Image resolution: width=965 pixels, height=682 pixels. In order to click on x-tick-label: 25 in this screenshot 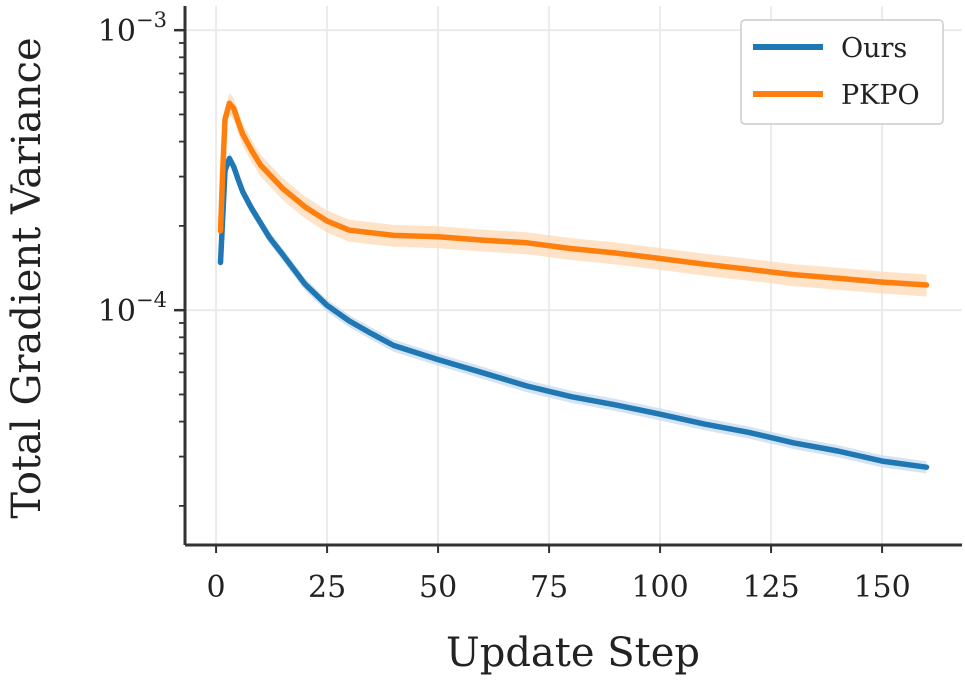, I will do `click(327, 587)`.